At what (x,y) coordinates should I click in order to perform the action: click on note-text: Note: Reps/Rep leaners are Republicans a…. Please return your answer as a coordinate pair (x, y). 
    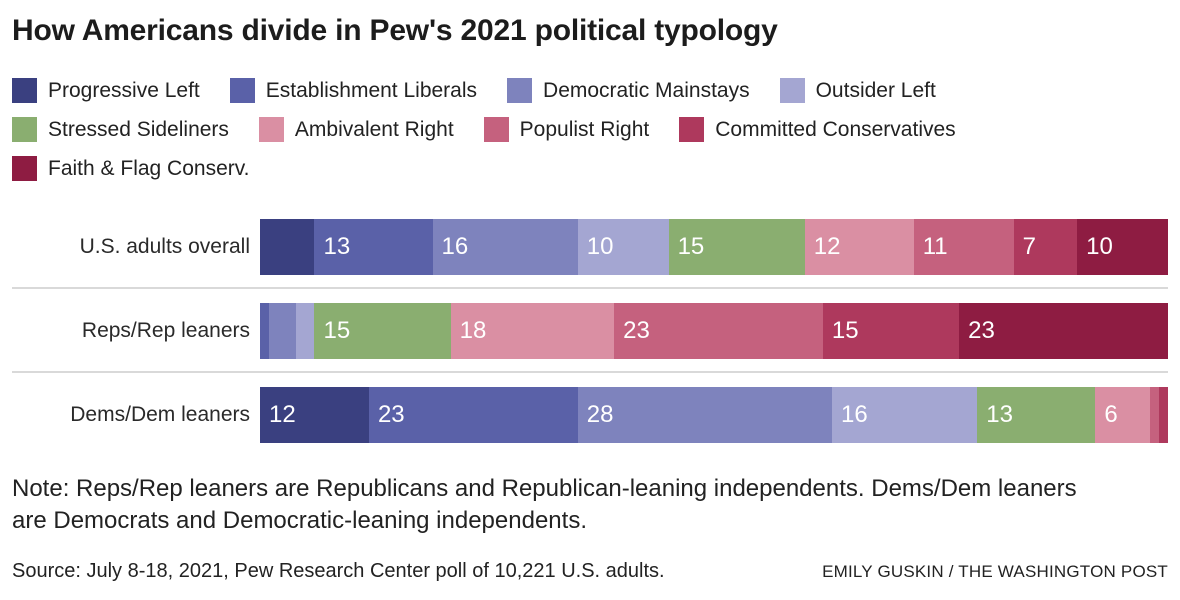
    Looking at the image, I should click on (544, 504).